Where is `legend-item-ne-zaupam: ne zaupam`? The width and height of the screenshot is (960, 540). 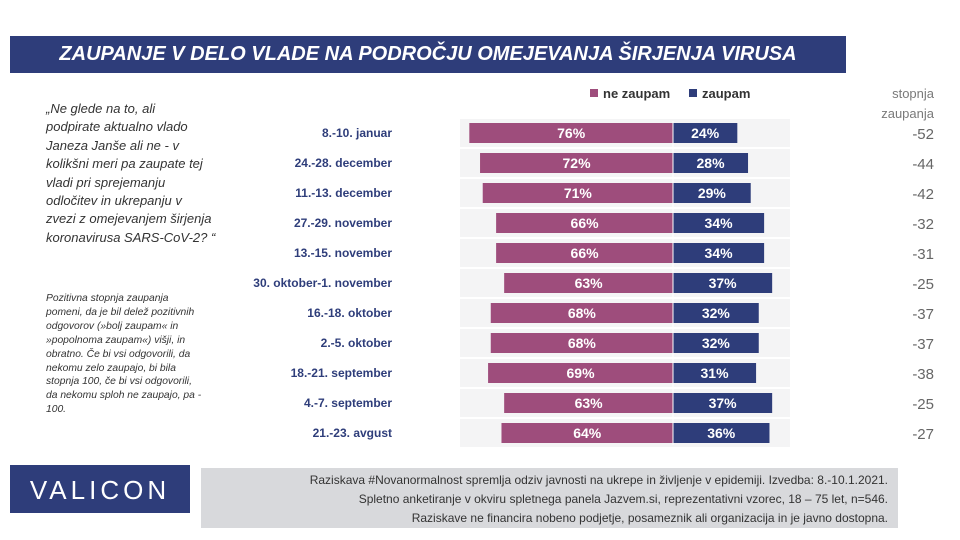 legend-item-ne-zaupam: ne zaupam is located at coordinates (630, 93).